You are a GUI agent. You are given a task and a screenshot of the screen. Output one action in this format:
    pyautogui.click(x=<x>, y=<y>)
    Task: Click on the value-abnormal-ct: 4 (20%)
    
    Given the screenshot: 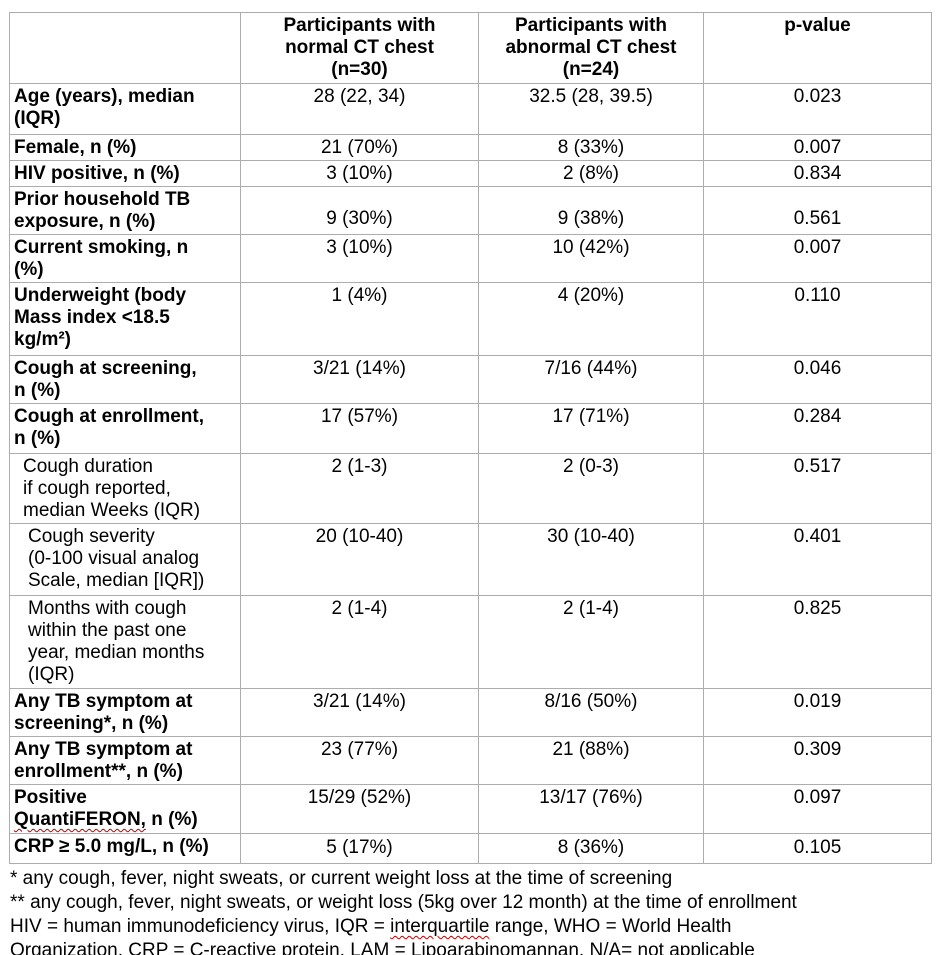 What is the action you would take?
    pyautogui.click(x=591, y=319)
    